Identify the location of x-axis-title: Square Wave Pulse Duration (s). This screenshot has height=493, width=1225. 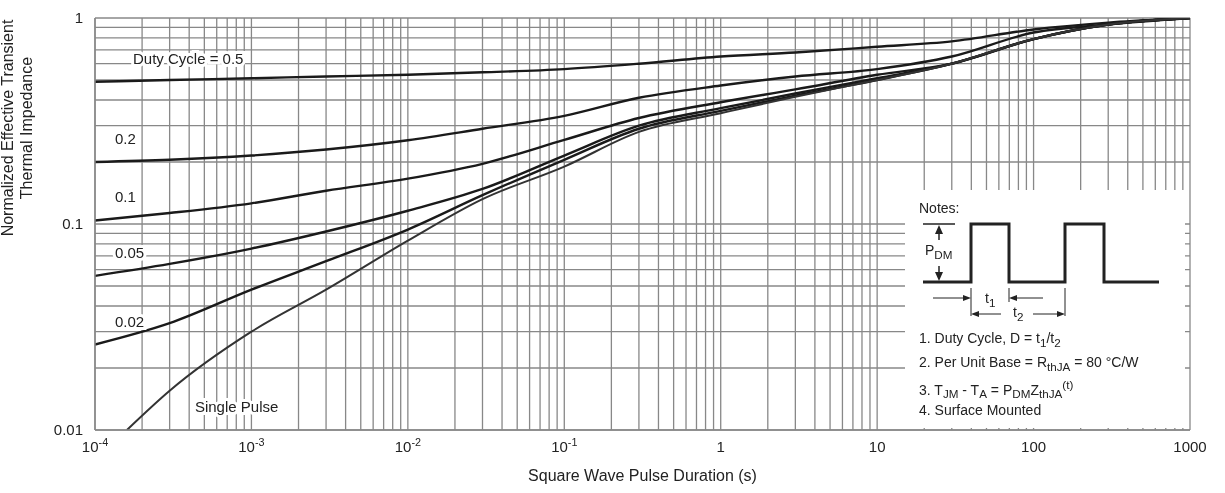
(642, 475).